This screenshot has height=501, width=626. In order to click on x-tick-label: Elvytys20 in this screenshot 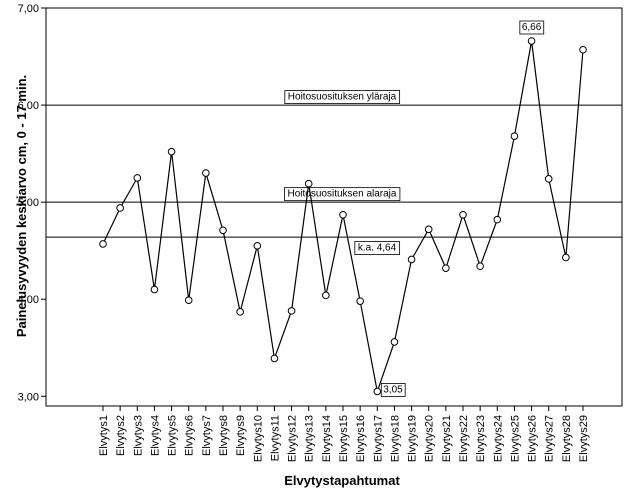, I will do `click(430, 438)`.